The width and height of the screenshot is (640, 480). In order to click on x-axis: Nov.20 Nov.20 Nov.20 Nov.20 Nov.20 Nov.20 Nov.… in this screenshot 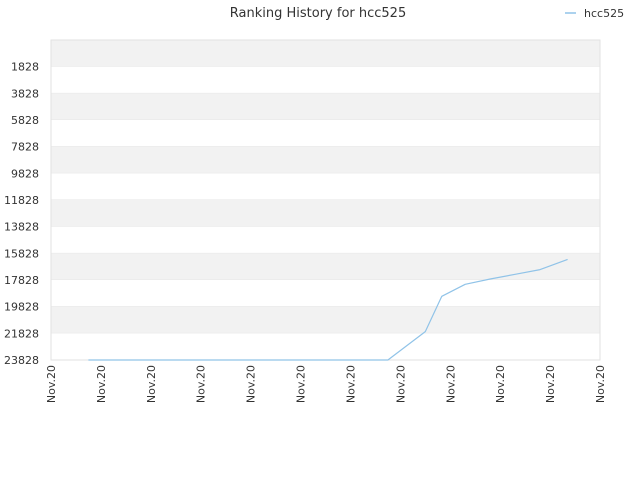, I will do `click(326, 384)`.